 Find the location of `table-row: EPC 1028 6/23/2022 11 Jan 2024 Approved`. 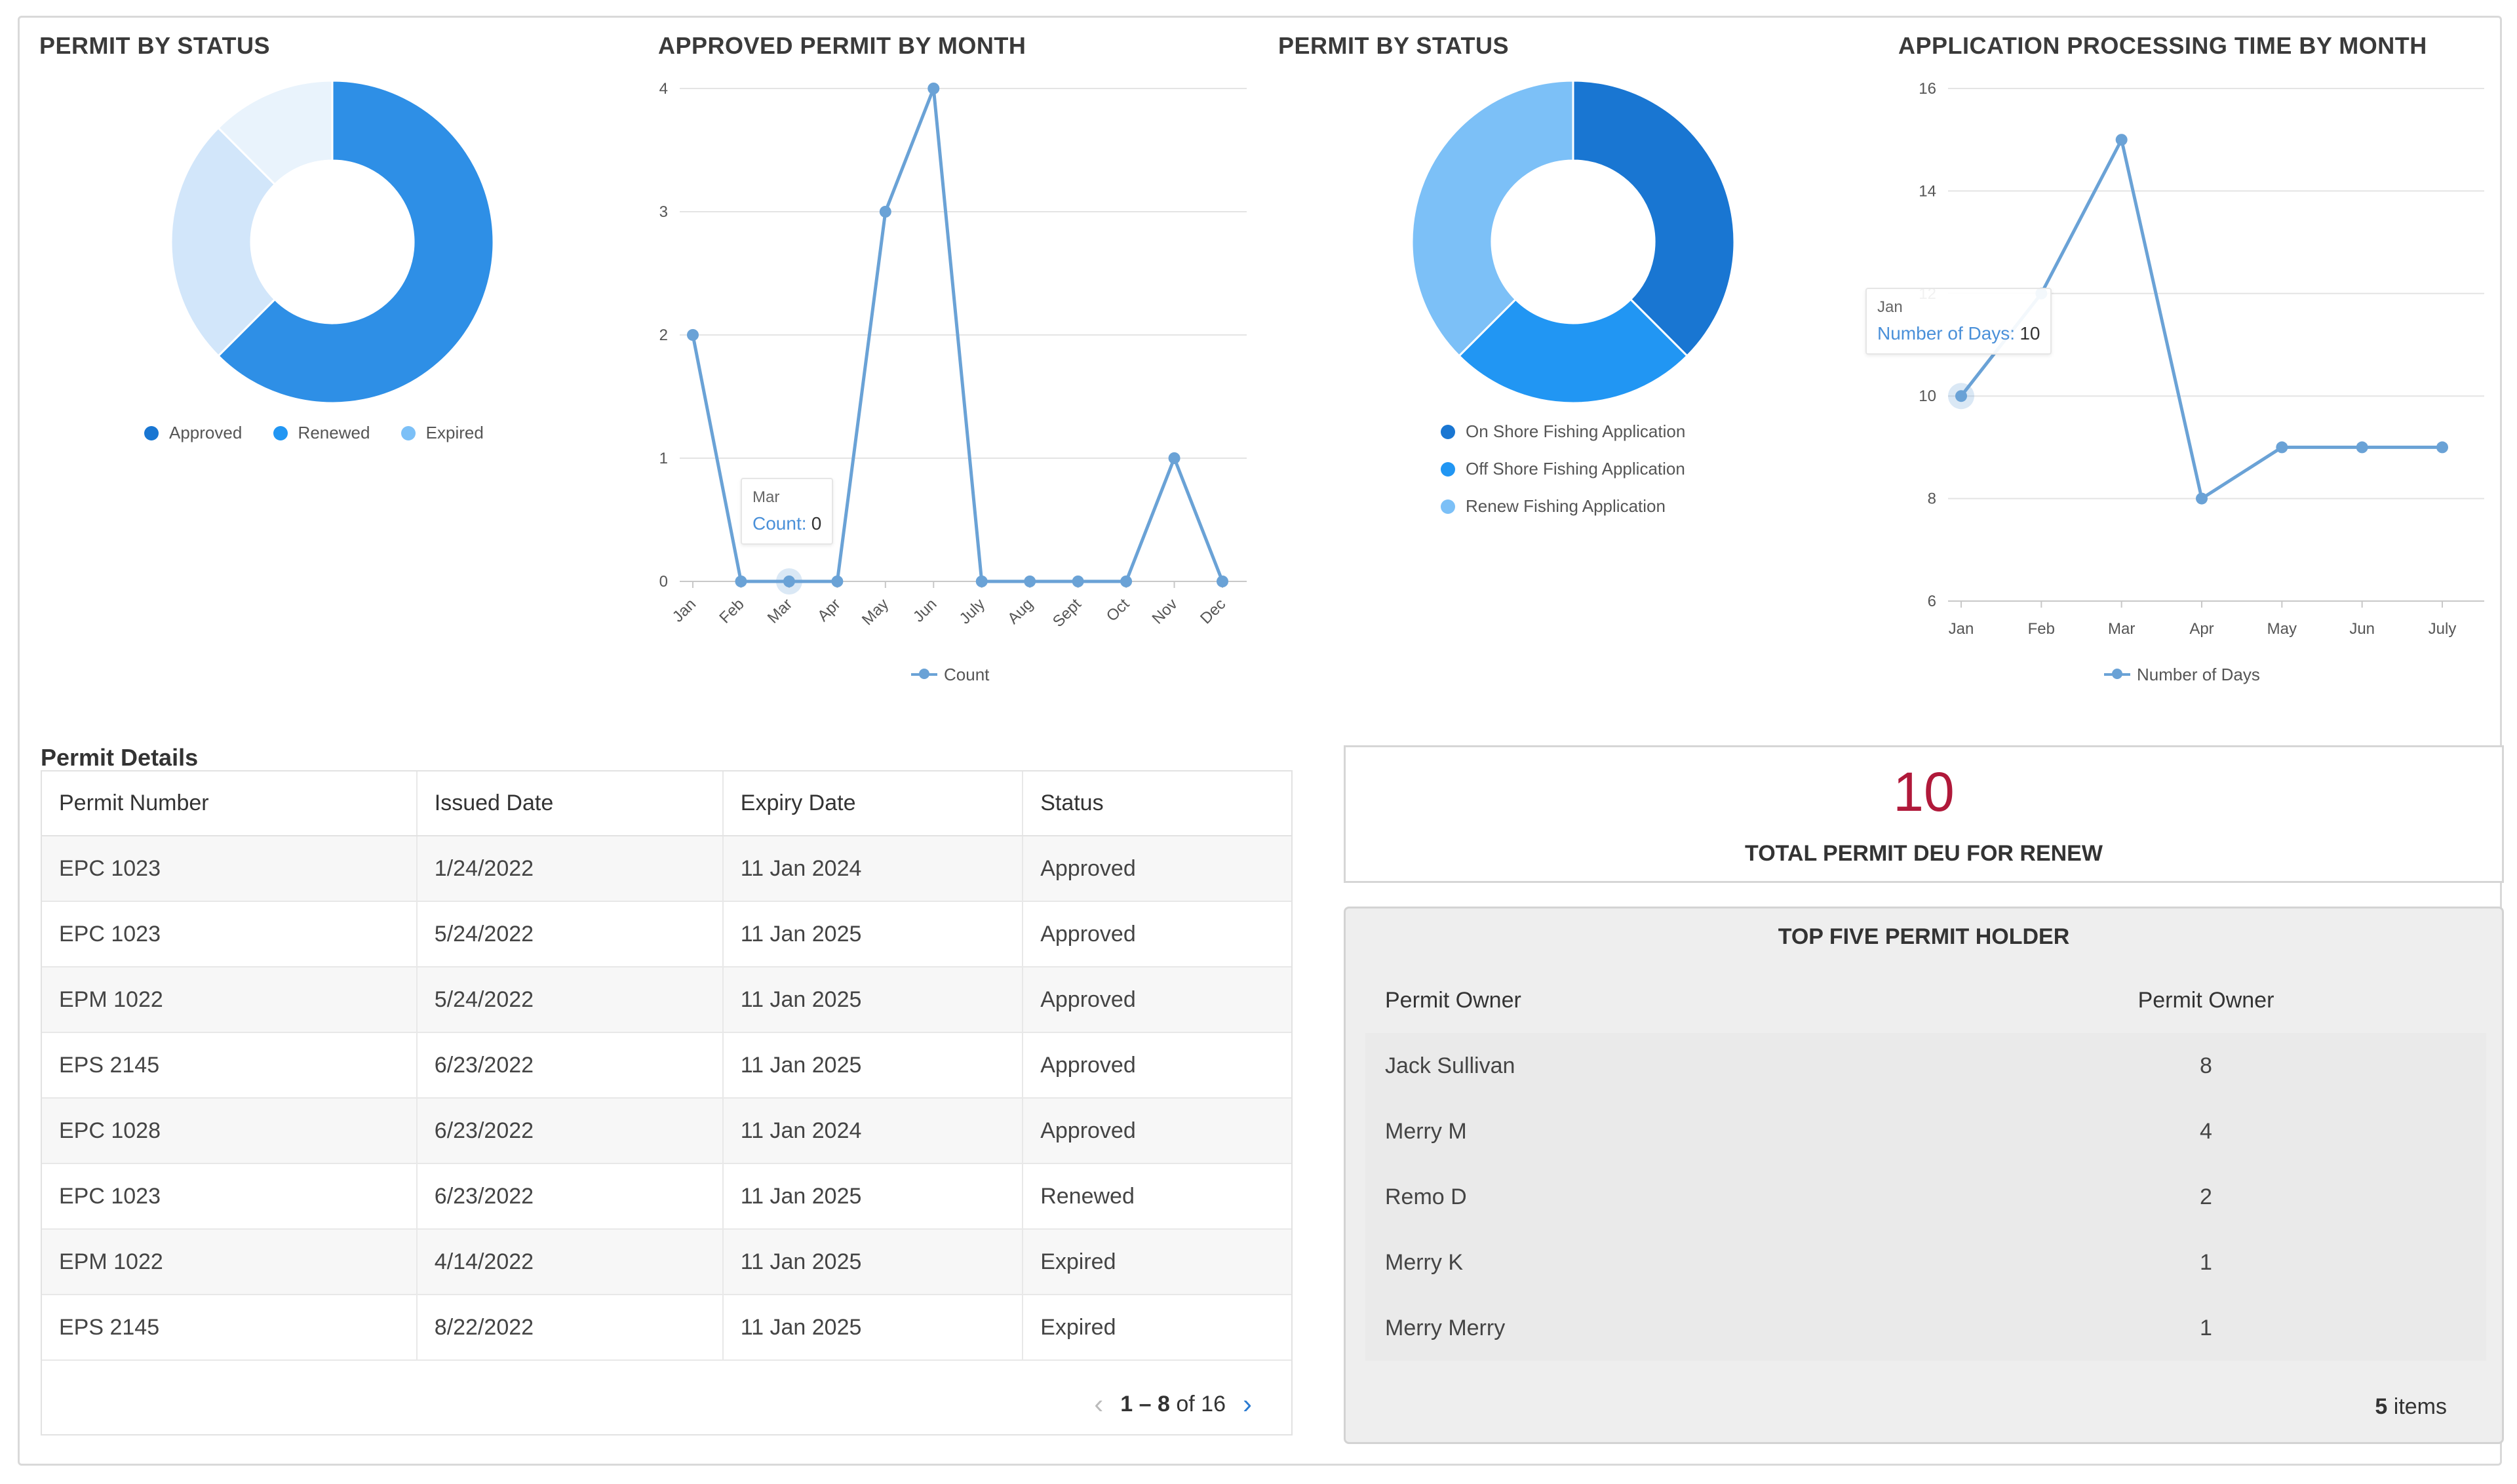

table-row: EPC 1028 6/23/2022 11 Jan 2024 Approved is located at coordinates (666, 1131).